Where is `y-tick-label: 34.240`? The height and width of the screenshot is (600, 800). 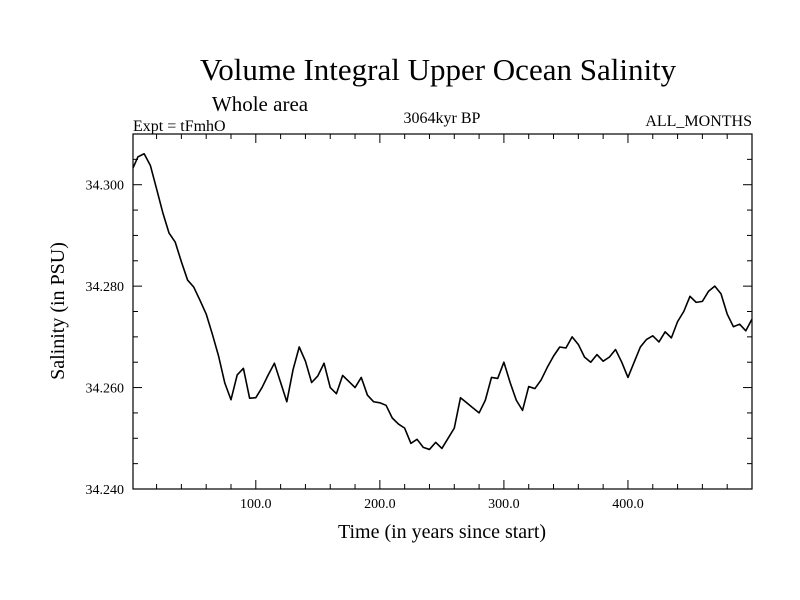 y-tick-label: 34.240 is located at coordinates (105, 490).